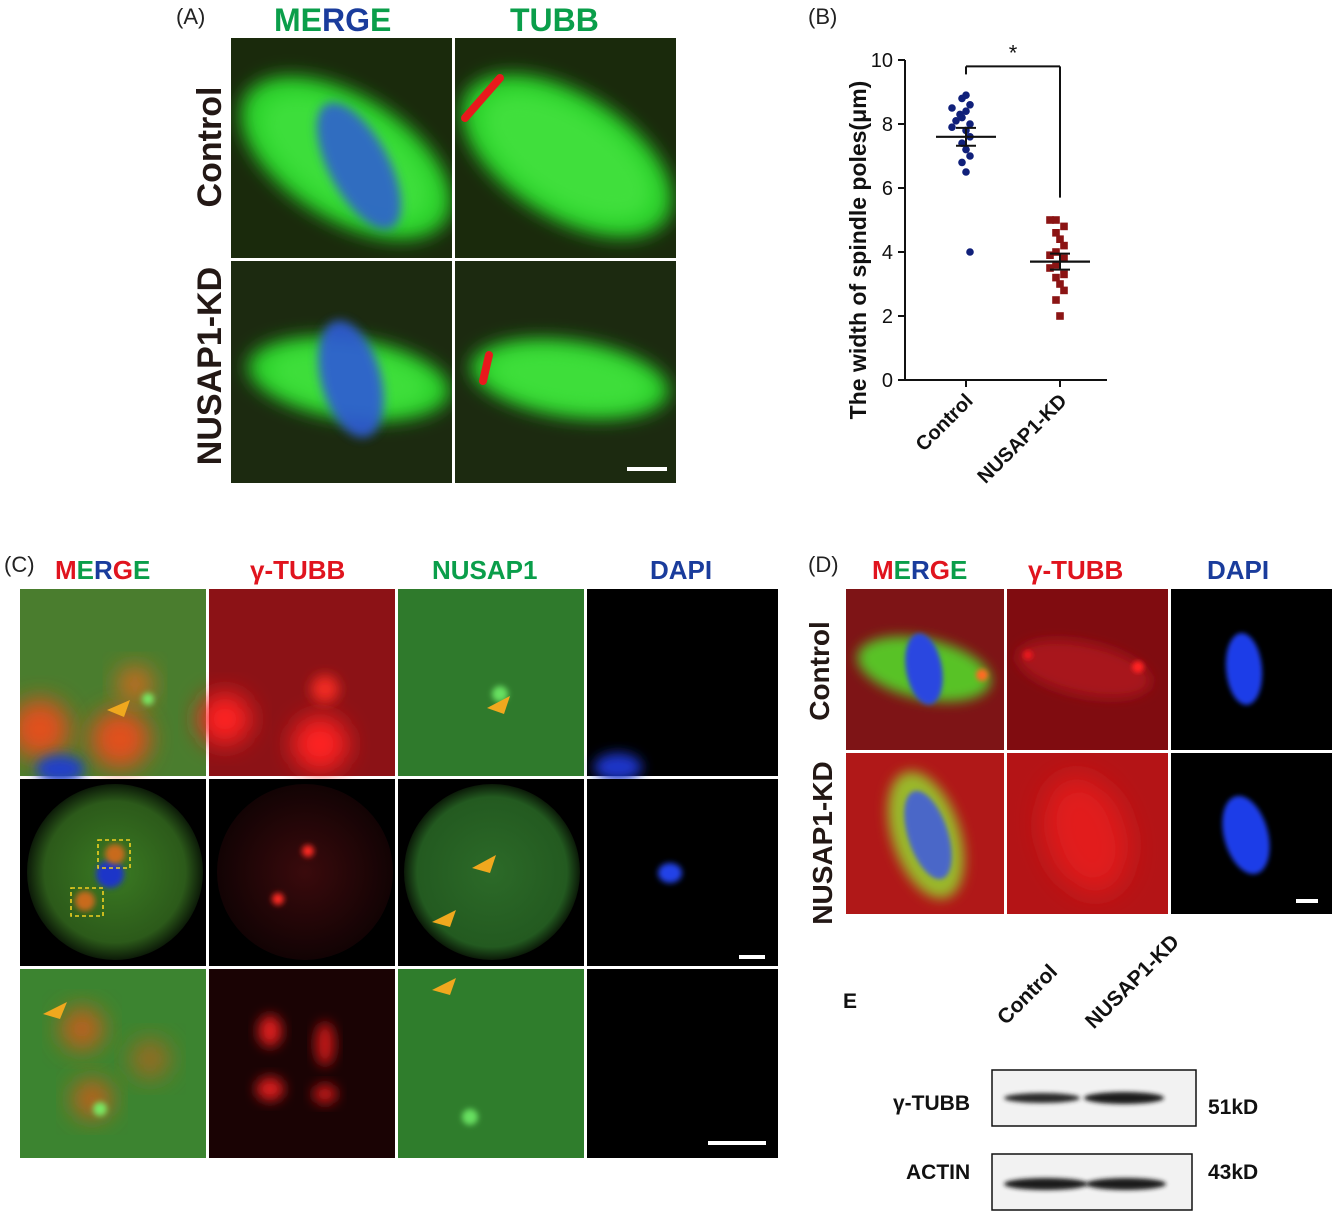  Describe the element at coordinates (887, 125) in the screenshot. I see `y-tick-label: 8` at that location.